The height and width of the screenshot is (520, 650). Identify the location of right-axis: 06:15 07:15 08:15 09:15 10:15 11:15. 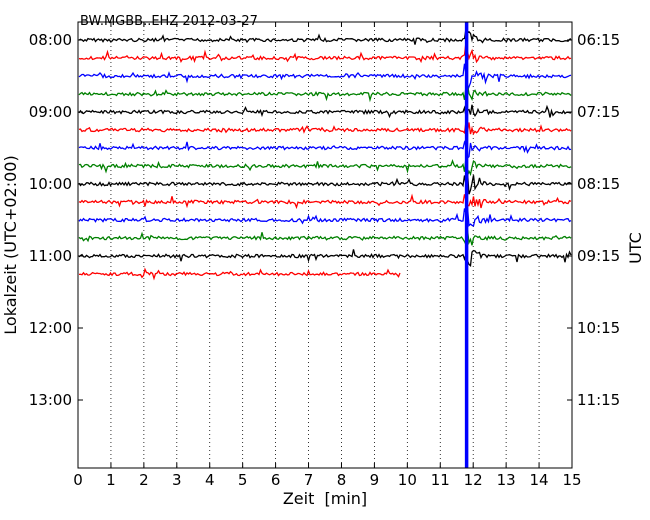
(593, 220).